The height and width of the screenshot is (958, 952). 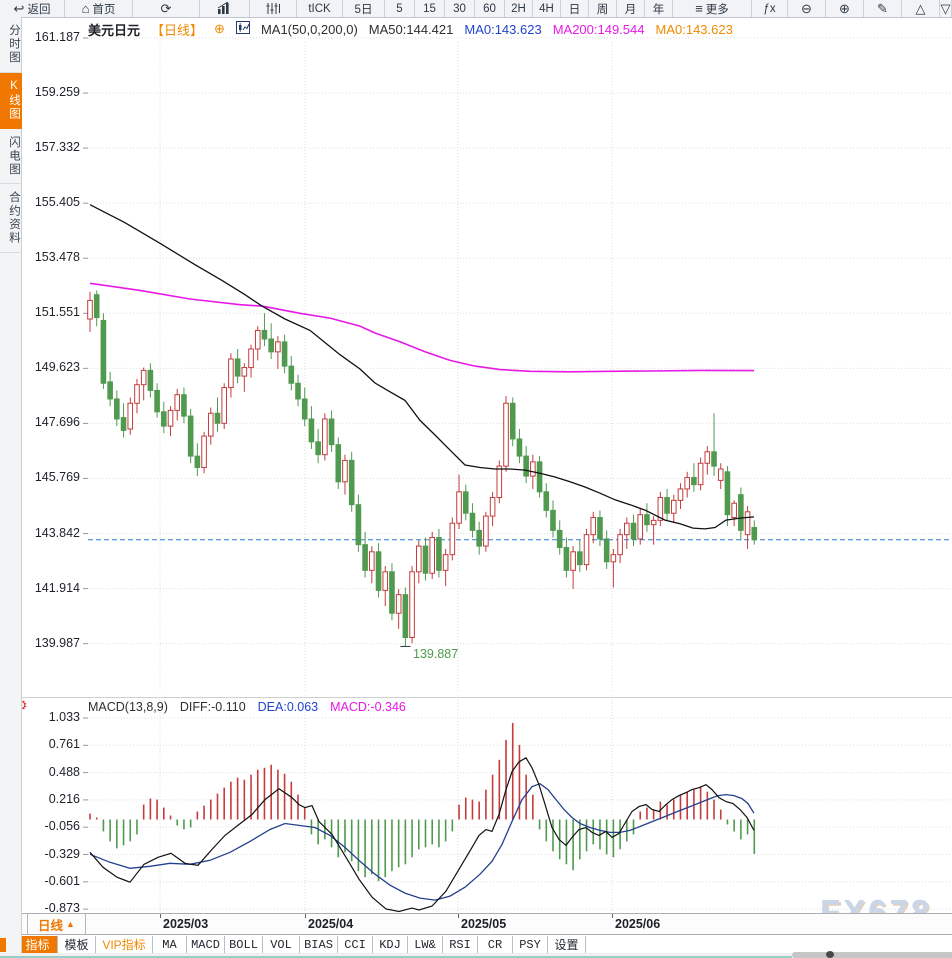 I want to click on sidebar-item-lightning: 闪电图, so click(x=11, y=156).